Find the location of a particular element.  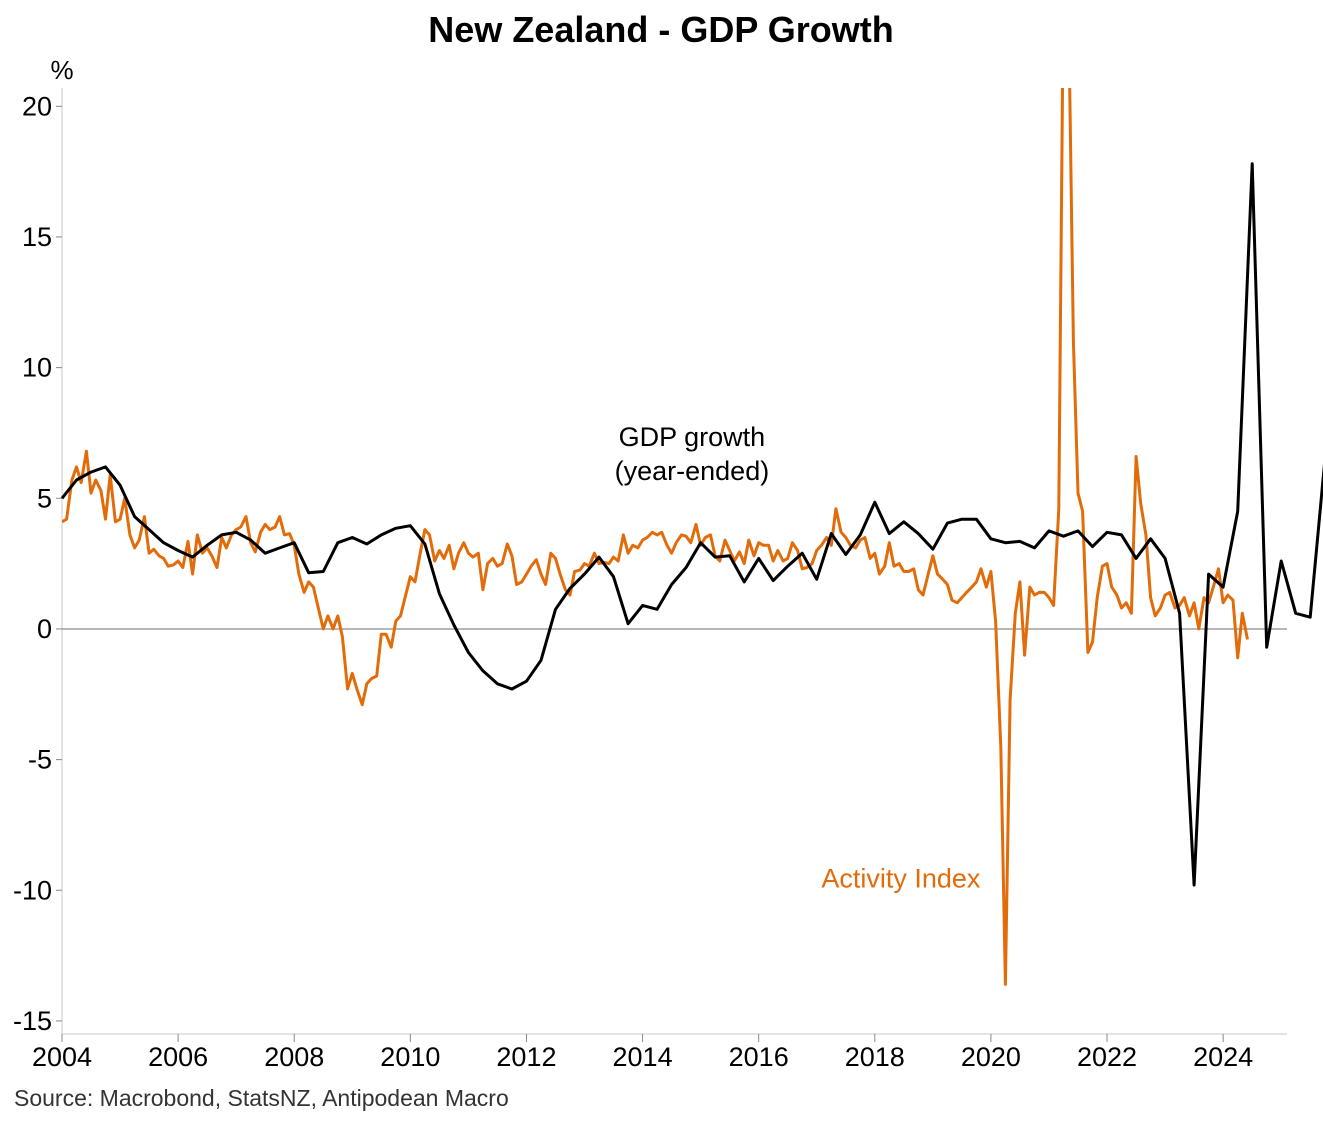

y-tick-label: 20 is located at coordinates (37, 106).